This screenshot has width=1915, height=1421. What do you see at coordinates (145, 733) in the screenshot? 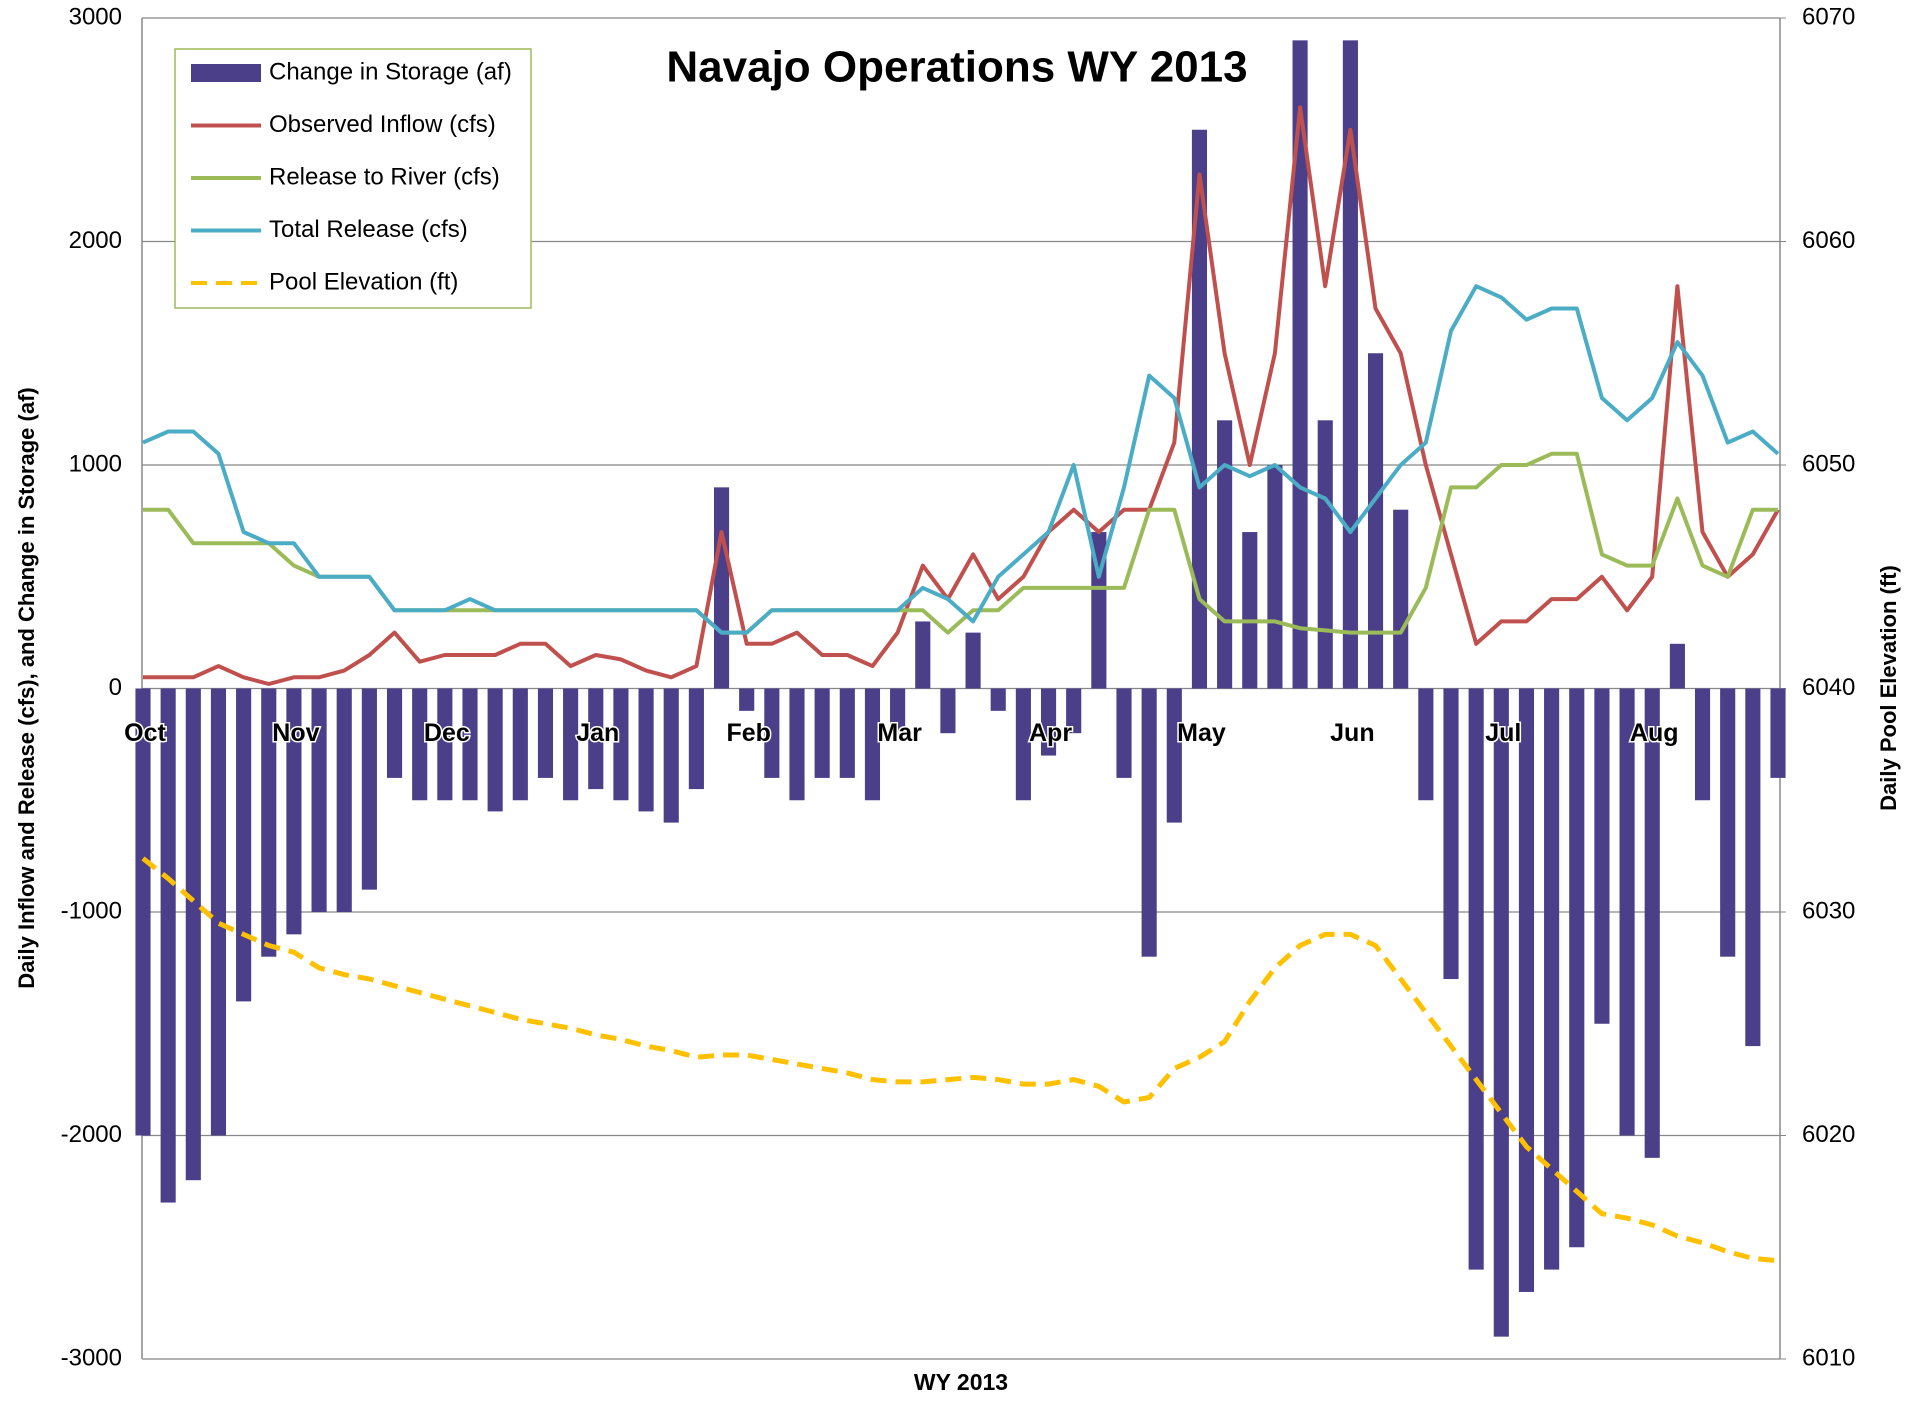
I see `x-tick-label: Oct` at bounding box center [145, 733].